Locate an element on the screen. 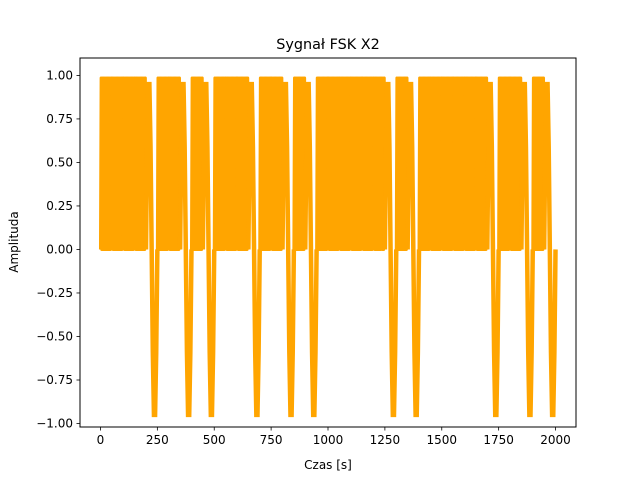  x-tick-label: 1000 is located at coordinates (328, 440).